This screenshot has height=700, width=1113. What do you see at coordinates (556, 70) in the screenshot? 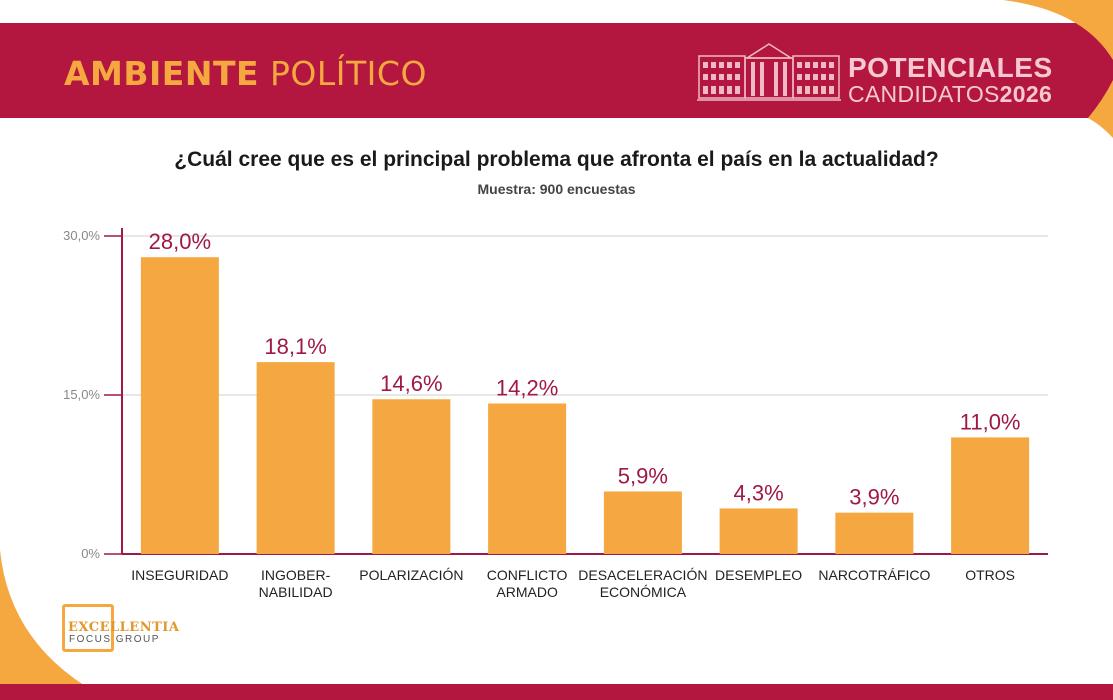
I see `header-banner` at bounding box center [556, 70].